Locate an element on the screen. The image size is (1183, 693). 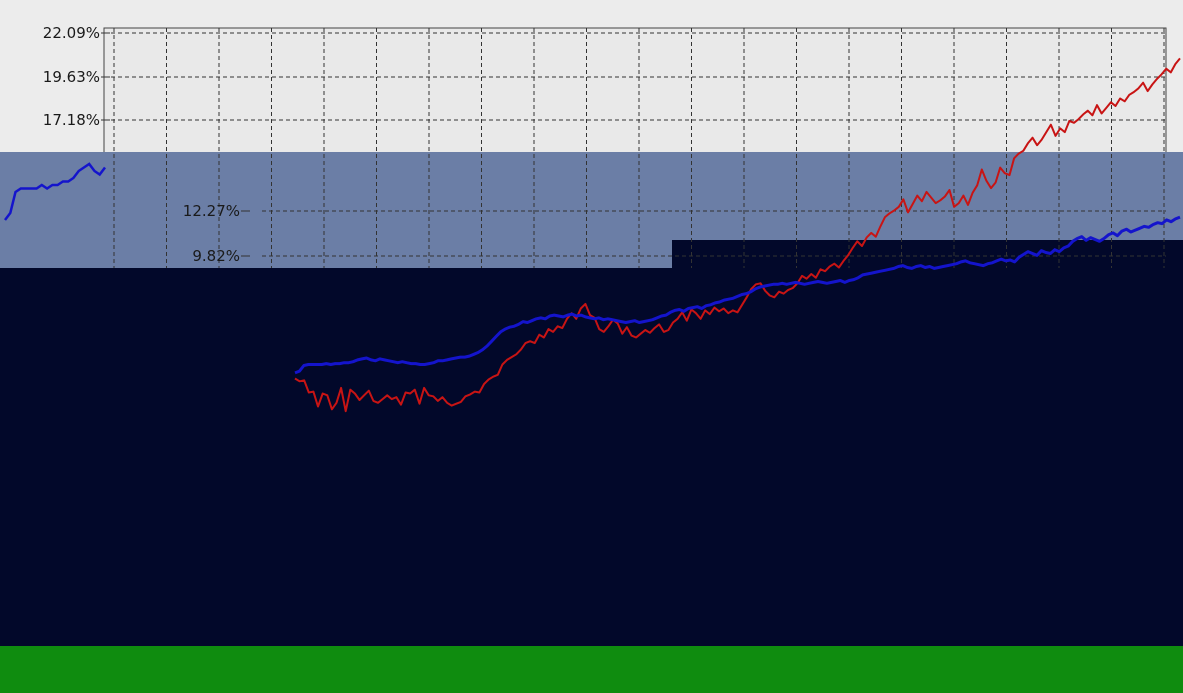
y-tick-label: 12.27% is located at coordinates (211, 211).